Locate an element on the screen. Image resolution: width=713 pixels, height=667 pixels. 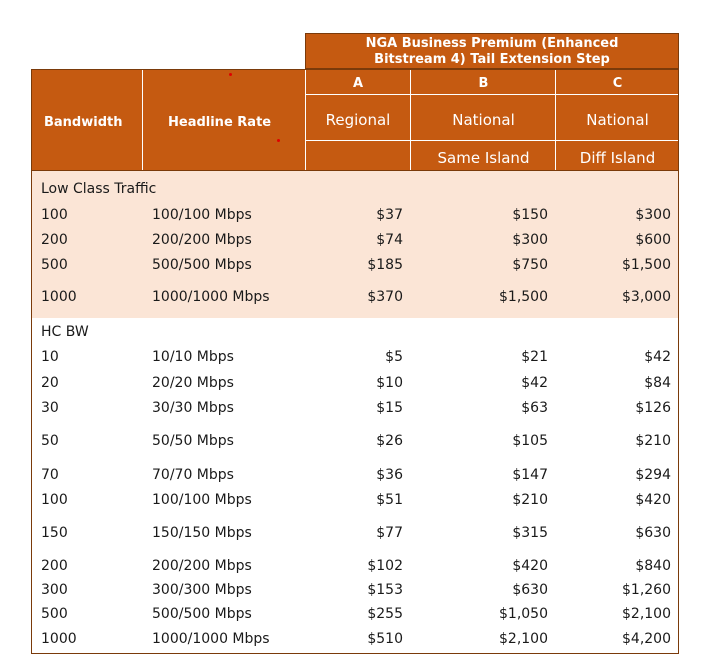
bandwidth-cell: 70 is located at coordinates (50, 475).